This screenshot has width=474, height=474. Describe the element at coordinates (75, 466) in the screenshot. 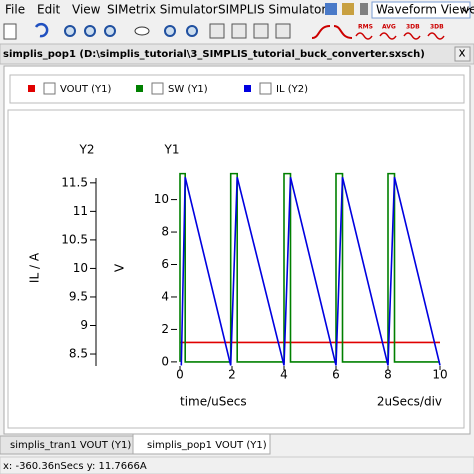

I see `status-text: x: -360.36nSecs y: 11.7666A` at that location.